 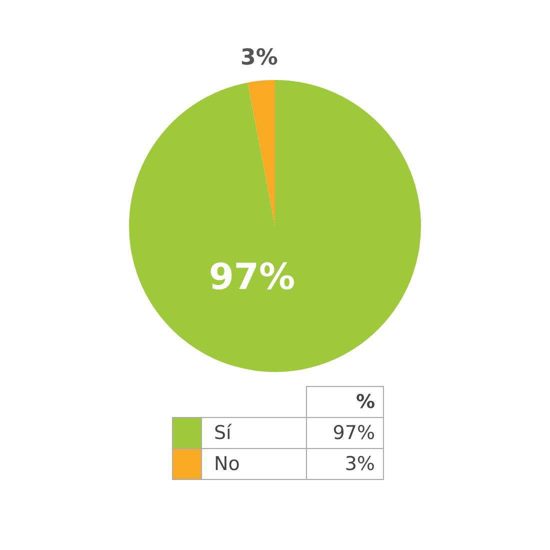 I want to click on legend-label: No, so click(x=254, y=464).